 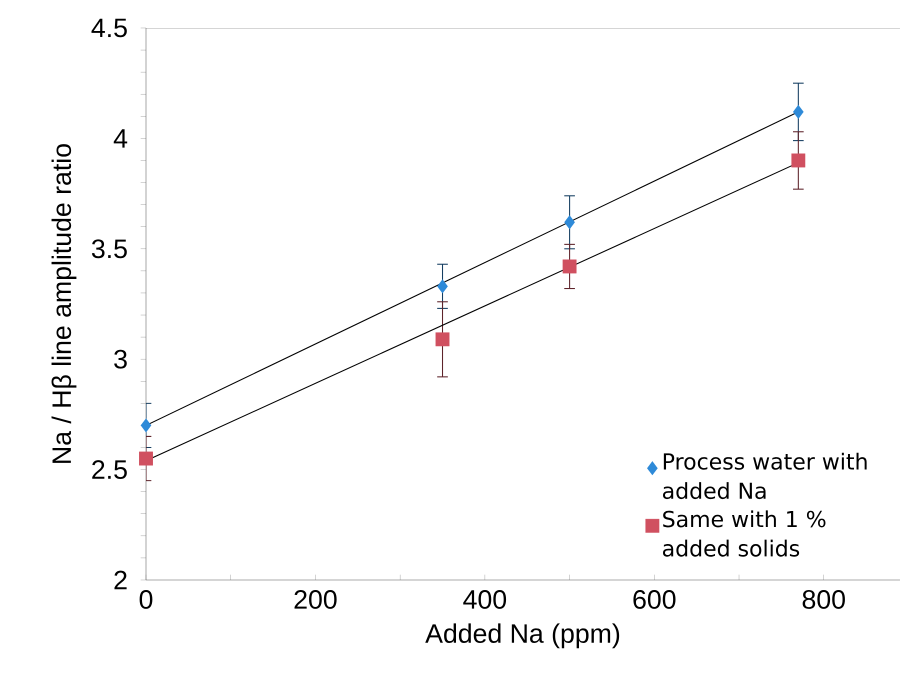 I want to click on y-tick-label: 3.5, so click(x=109, y=248).